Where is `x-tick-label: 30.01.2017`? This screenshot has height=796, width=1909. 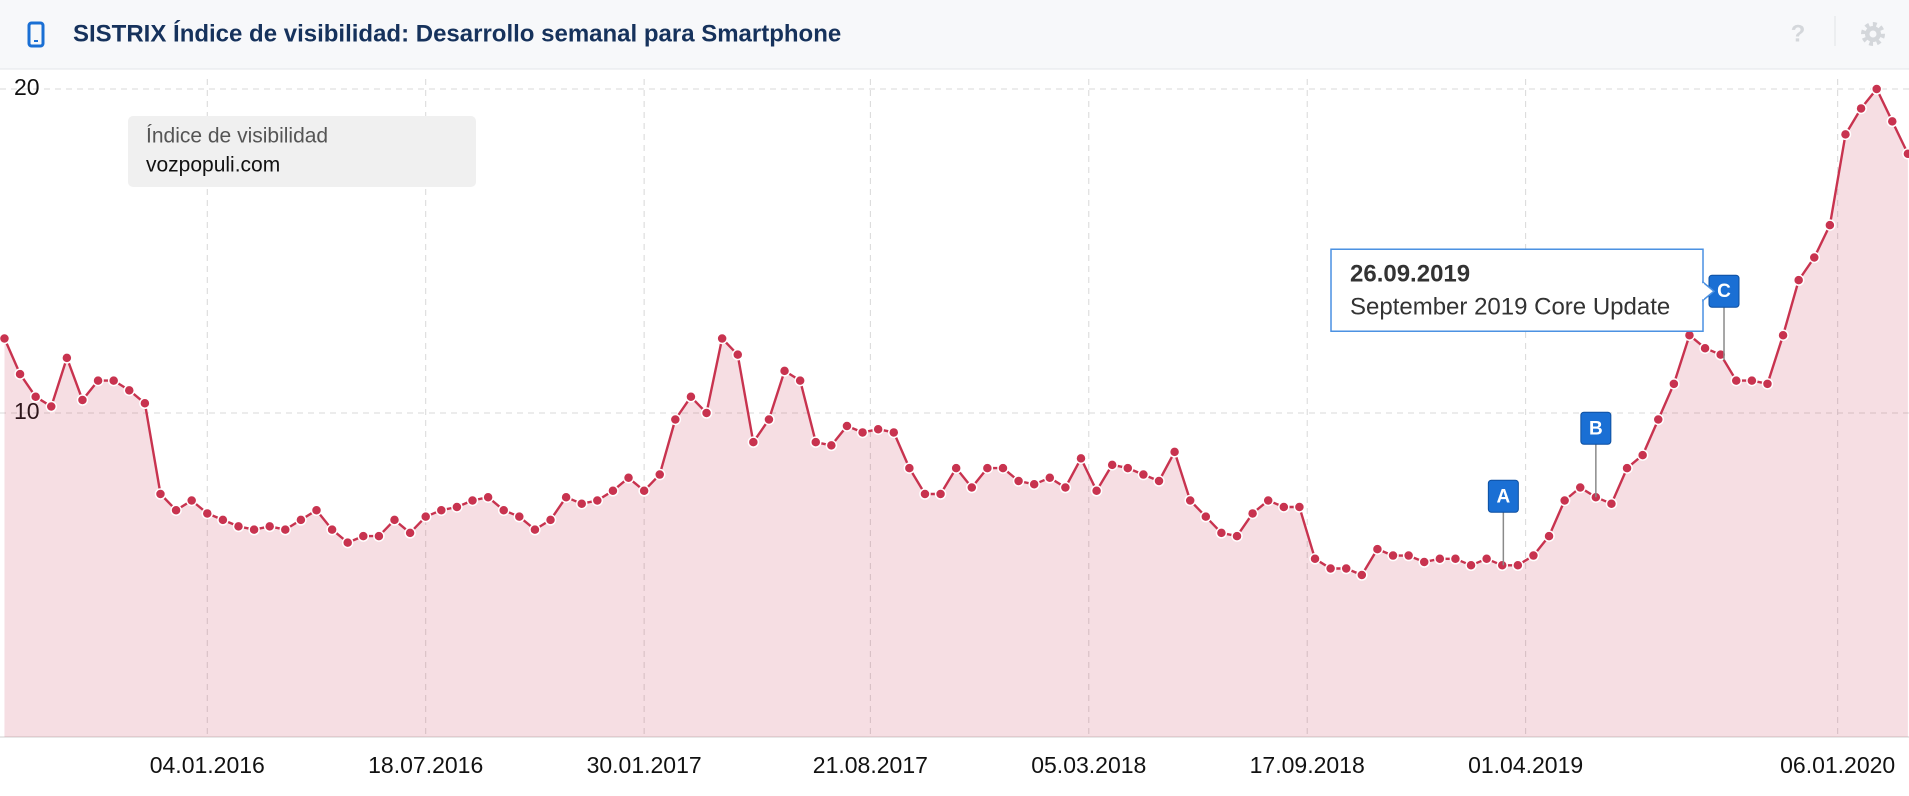 x-tick-label: 30.01.2017 is located at coordinates (644, 765).